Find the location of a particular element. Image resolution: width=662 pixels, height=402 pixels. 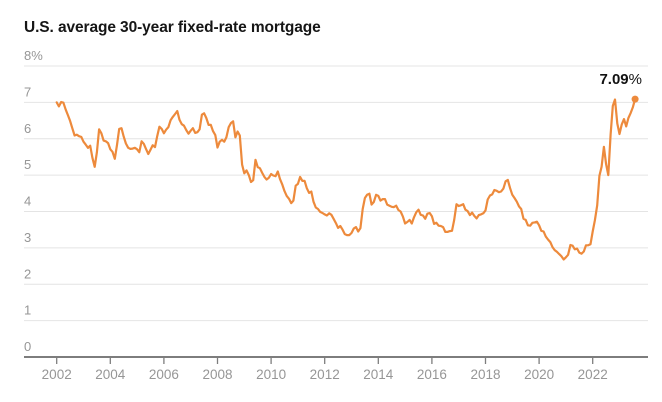

x-axis-tick-label: 2002 is located at coordinates (57, 374).